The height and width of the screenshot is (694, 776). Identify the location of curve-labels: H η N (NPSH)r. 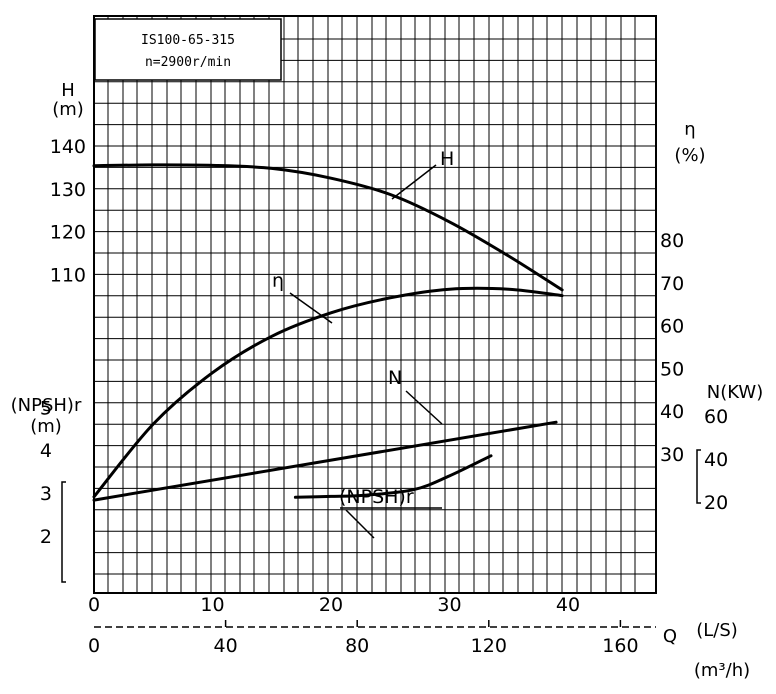
(363, 343).